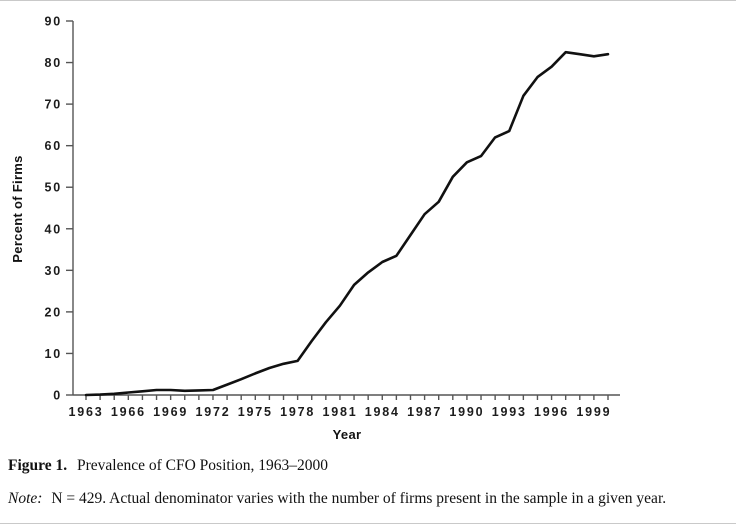 The width and height of the screenshot is (736, 524). What do you see at coordinates (424, 412) in the screenshot?
I see `x-tick-label: 1987` at bounding box center [424, 412].